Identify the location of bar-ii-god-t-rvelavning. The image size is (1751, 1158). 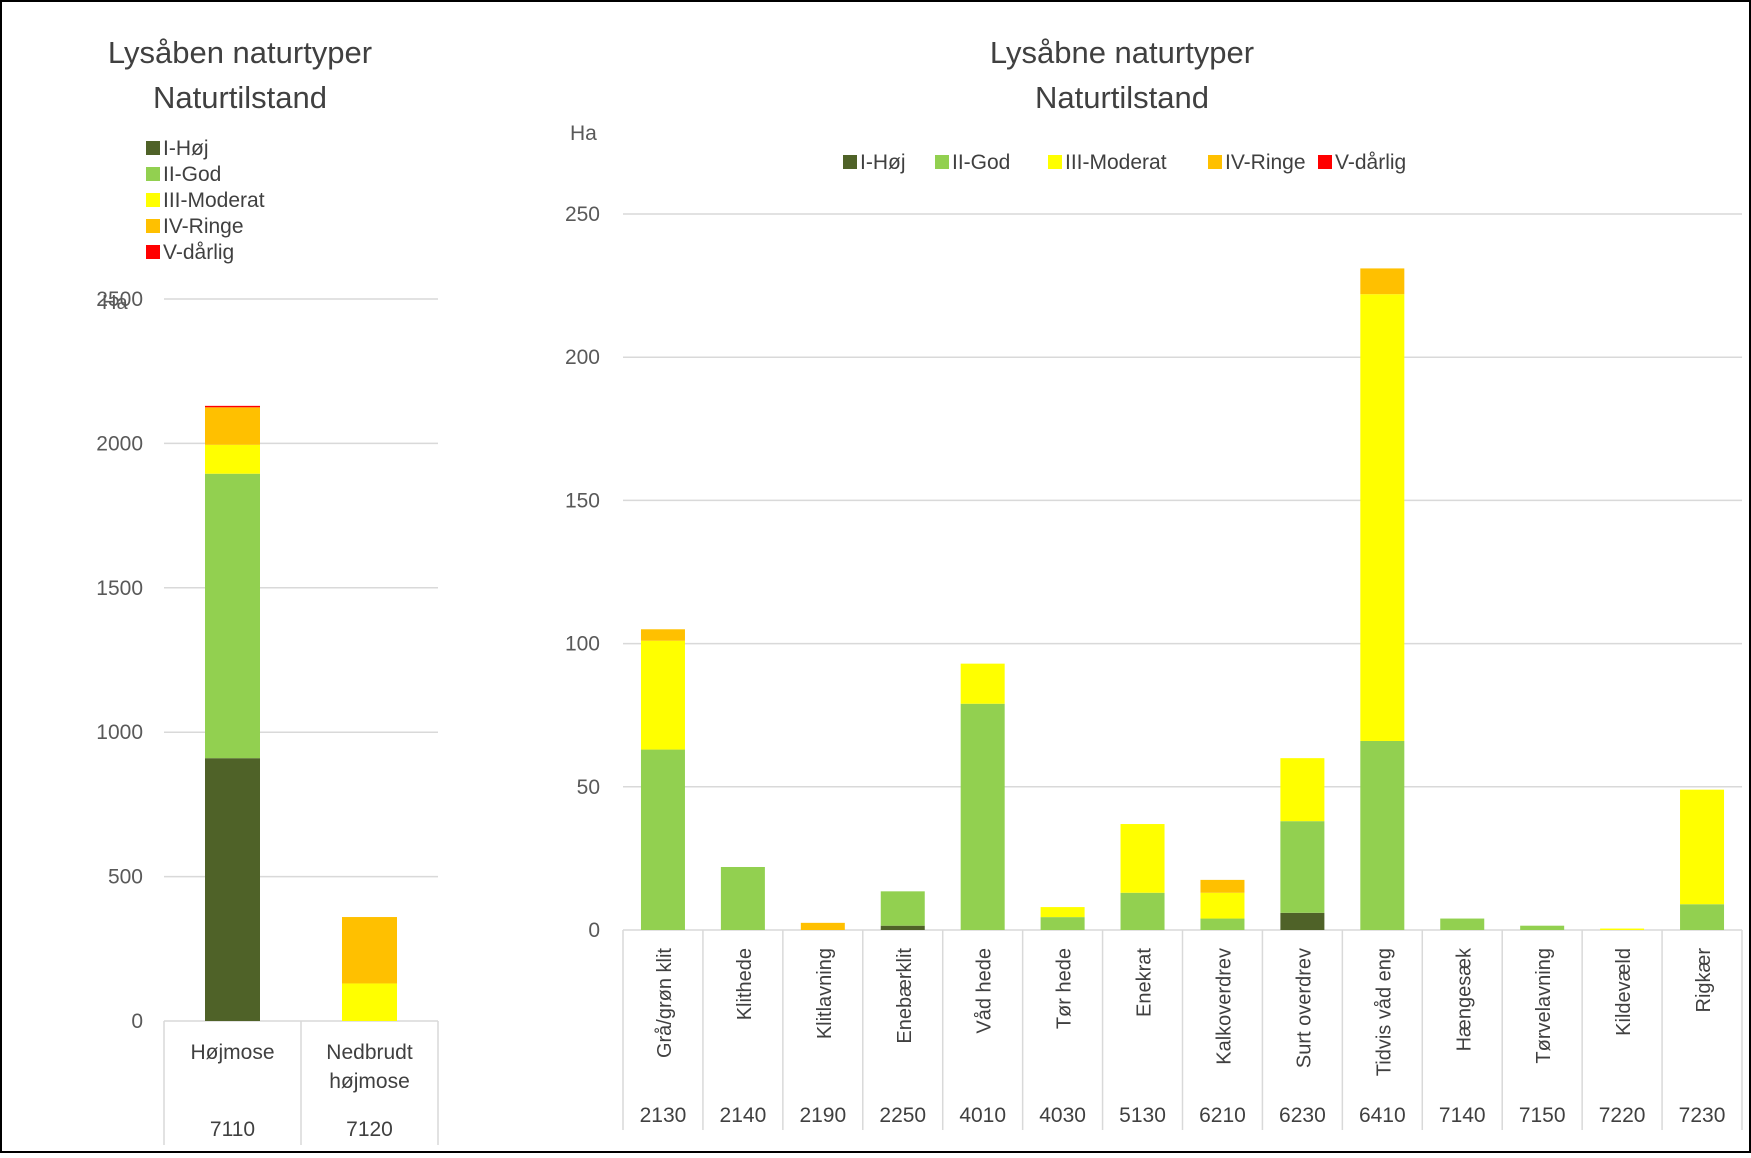
(1542, 927).